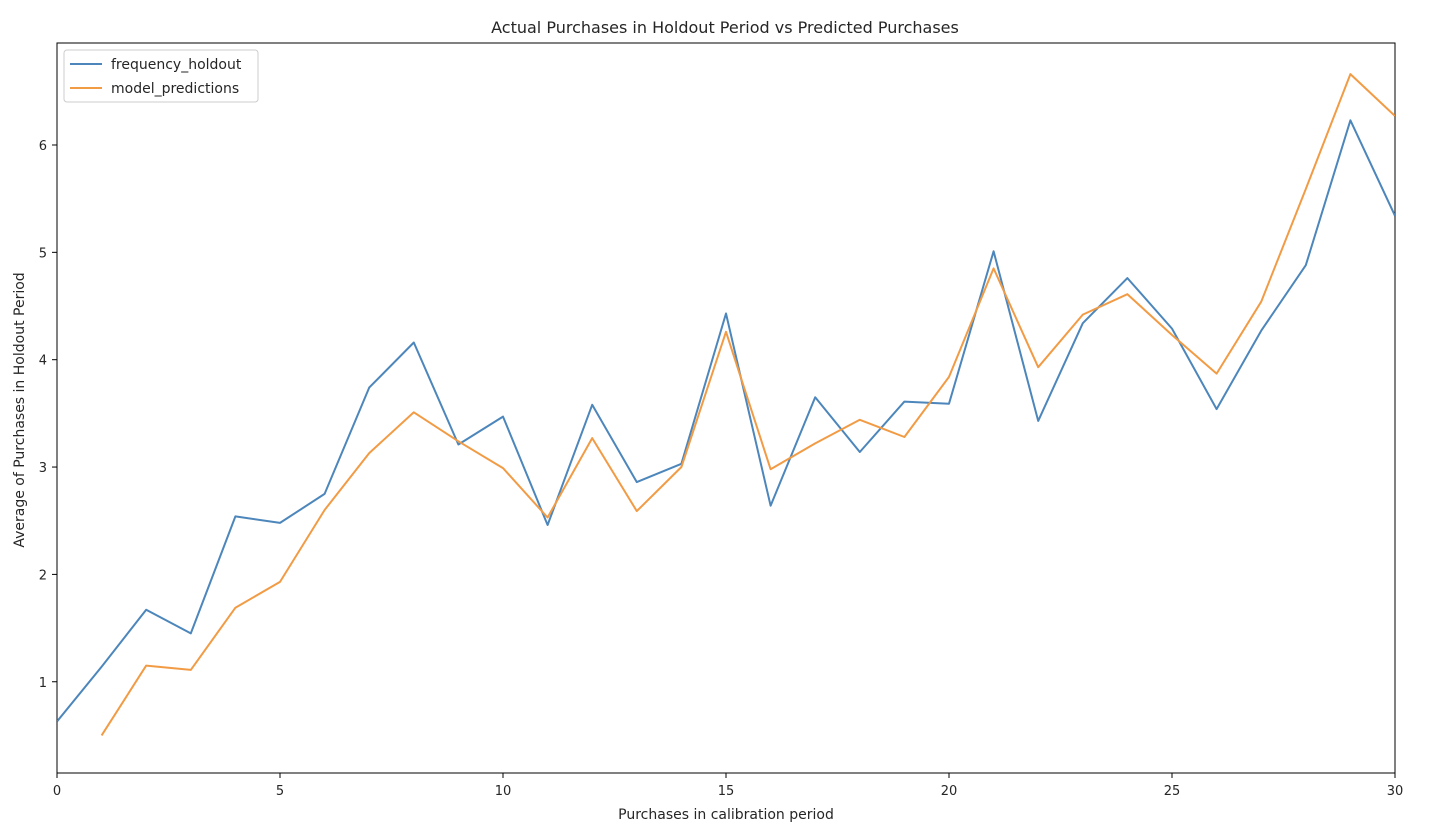 The image size is (1446, 838). What do you see at coordinates (176, 65) in the screenshot?
I see `legend-label: frequency_holdout` at bounding box center [176, 65].